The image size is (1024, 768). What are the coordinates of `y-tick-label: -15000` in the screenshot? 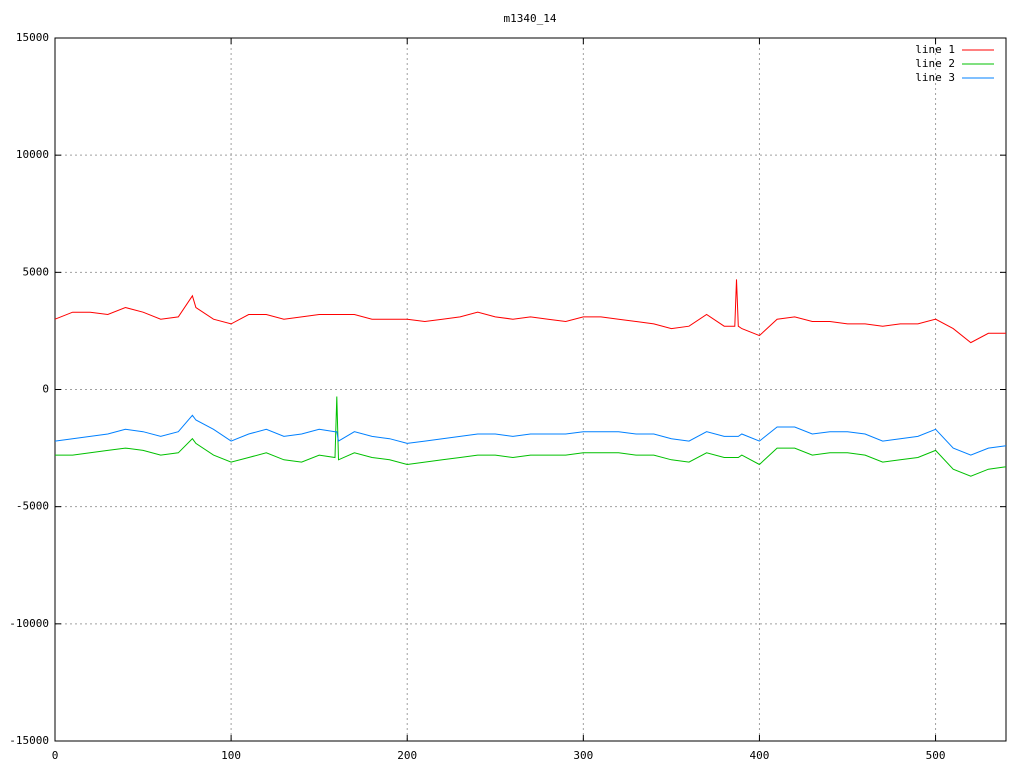 It's located at (29, 740).